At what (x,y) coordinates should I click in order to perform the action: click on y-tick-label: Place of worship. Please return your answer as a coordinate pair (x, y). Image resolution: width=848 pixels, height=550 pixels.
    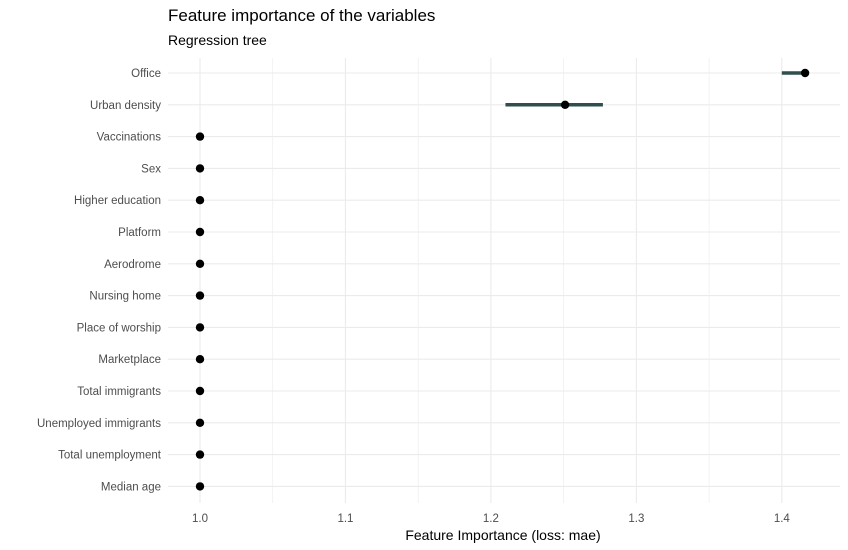
    Looking at the image, I should click on (119, 328).